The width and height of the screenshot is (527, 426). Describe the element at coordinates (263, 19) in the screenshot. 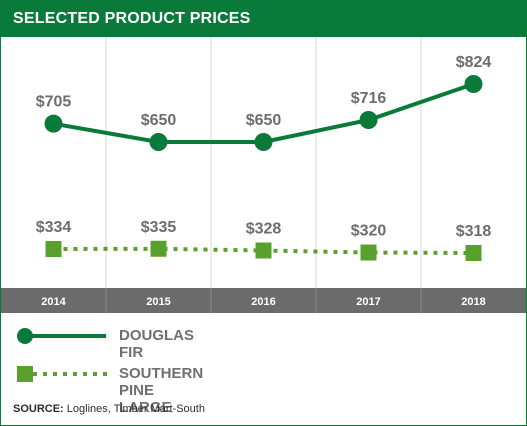

I see `title-bar: SELECTED PRODUCT PRICES` at that location.